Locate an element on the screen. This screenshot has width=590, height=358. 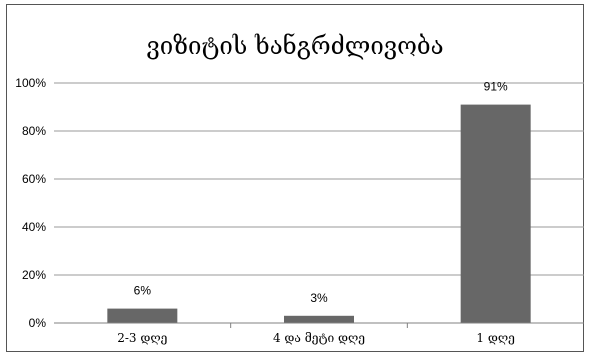
y-tick-label: 60% is located at coordinates (34, 179).